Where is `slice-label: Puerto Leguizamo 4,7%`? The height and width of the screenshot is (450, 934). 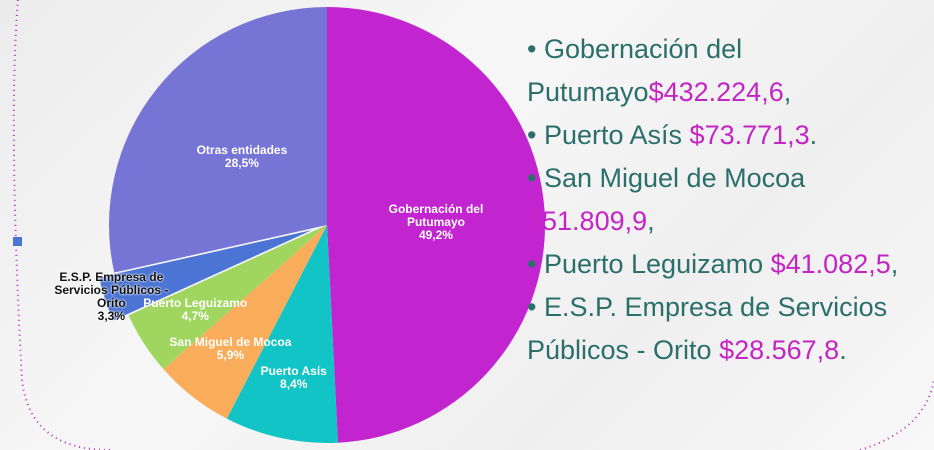
slice-label: Puerto Leguizamo 4,7% is located at coordinates (195, 310).